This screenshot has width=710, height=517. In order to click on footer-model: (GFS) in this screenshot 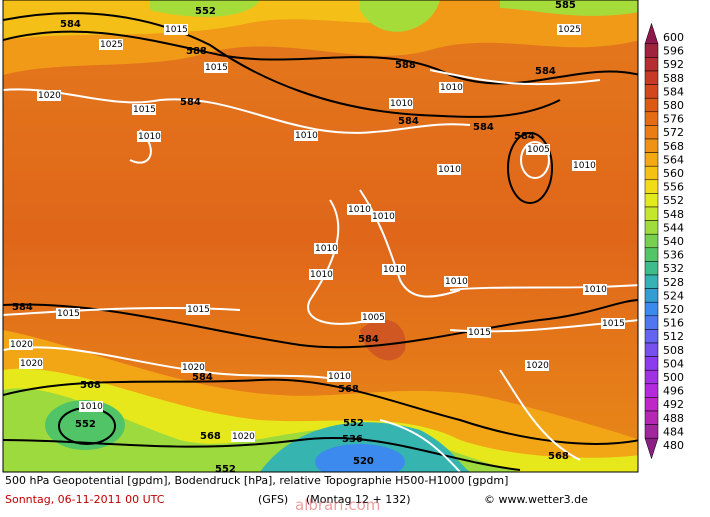, I will do `click(273, 499)`.